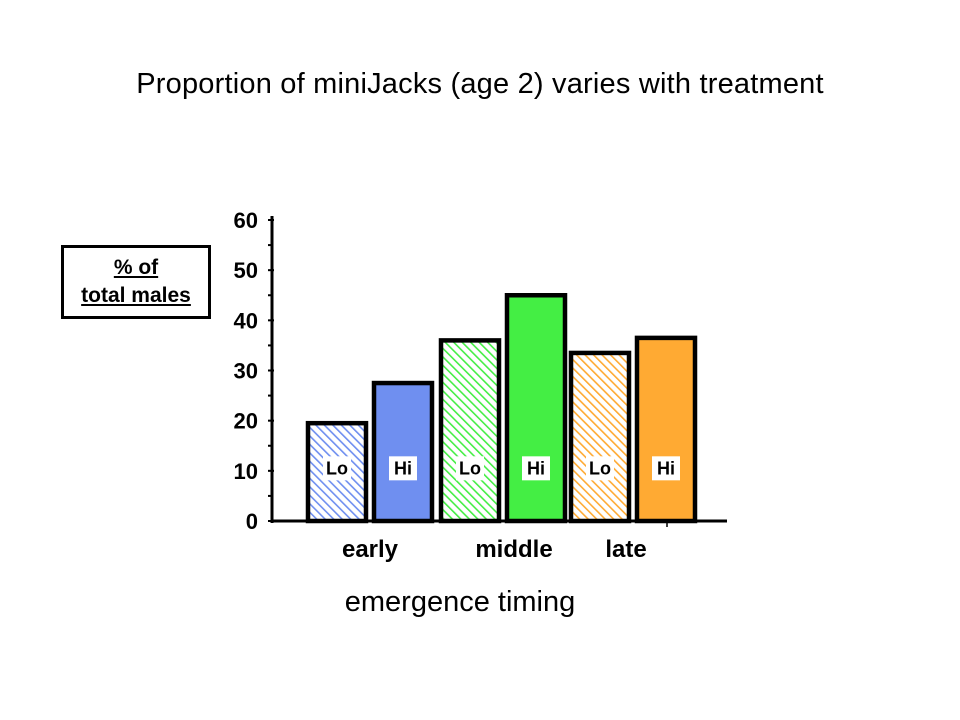 Image resolution: width=960 pixels, height=720 pixels. Describe the element at coordinates (600, 437) in the screenshot. I see `bar-late-lo` at that location.